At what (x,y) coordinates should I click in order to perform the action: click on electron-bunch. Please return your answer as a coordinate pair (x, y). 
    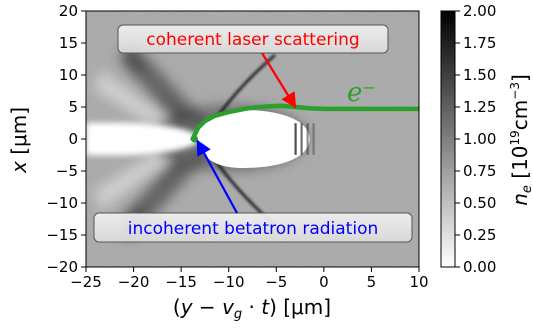
    Looking at the image, I should click on (195, 139).